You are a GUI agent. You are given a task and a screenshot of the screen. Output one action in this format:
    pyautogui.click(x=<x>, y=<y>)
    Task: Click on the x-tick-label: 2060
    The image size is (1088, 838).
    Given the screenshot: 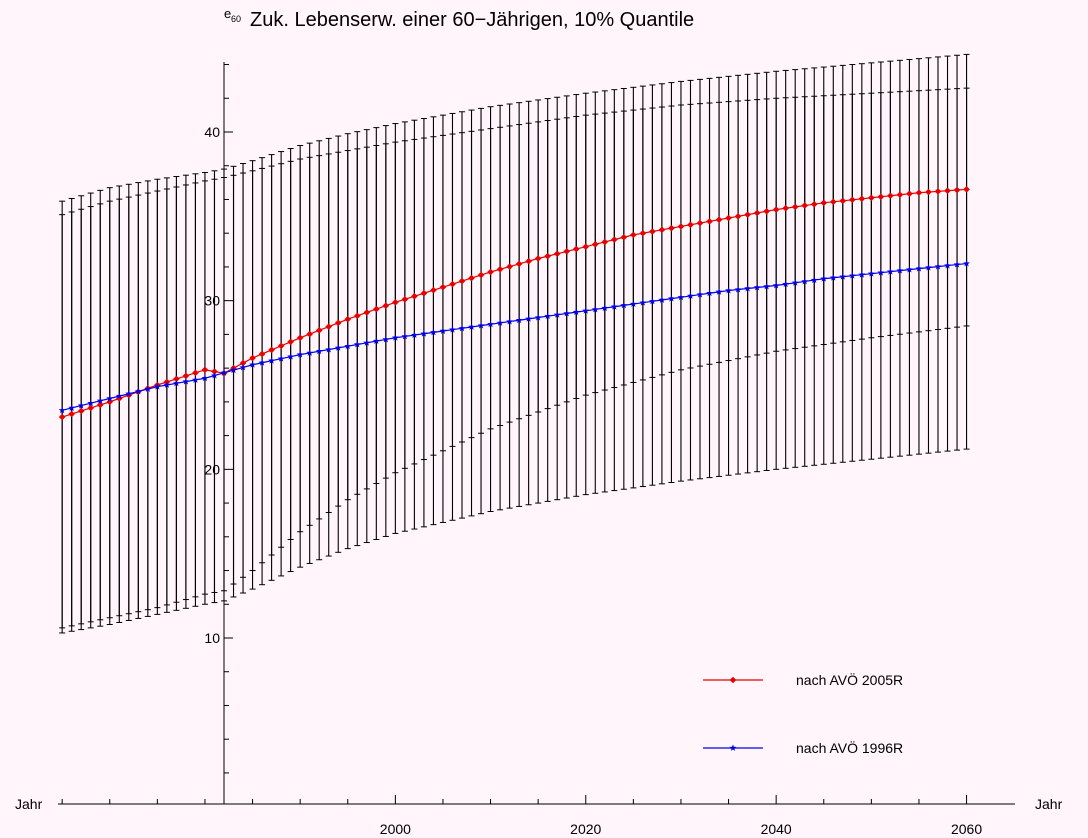 What is the action you would take?
    pyautogui.click(x=966, y=829)
    